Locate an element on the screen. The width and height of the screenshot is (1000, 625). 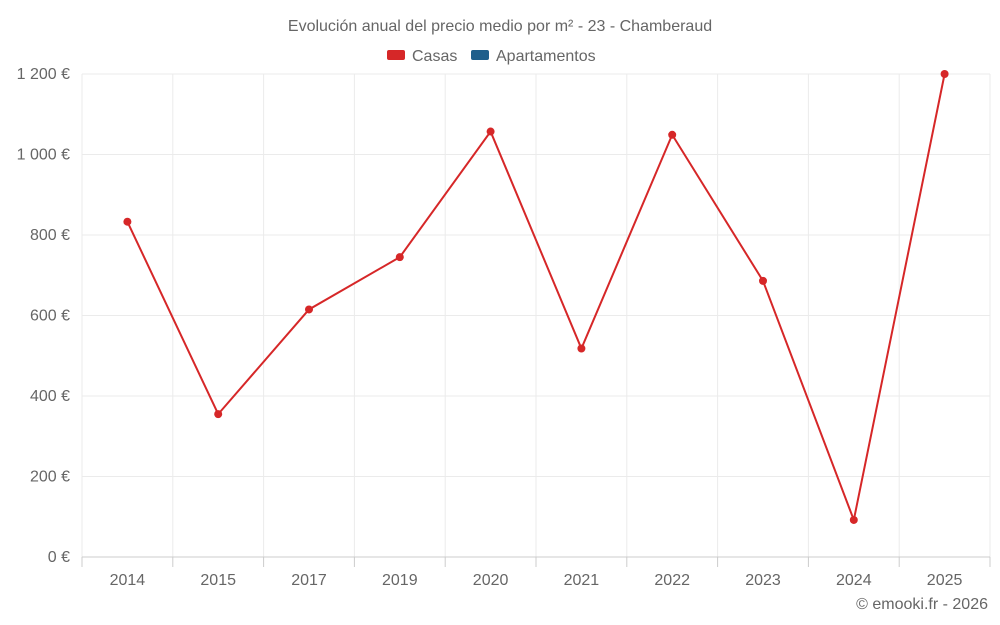
x-tick-label: 2019 is located at coordinates (400, 580).